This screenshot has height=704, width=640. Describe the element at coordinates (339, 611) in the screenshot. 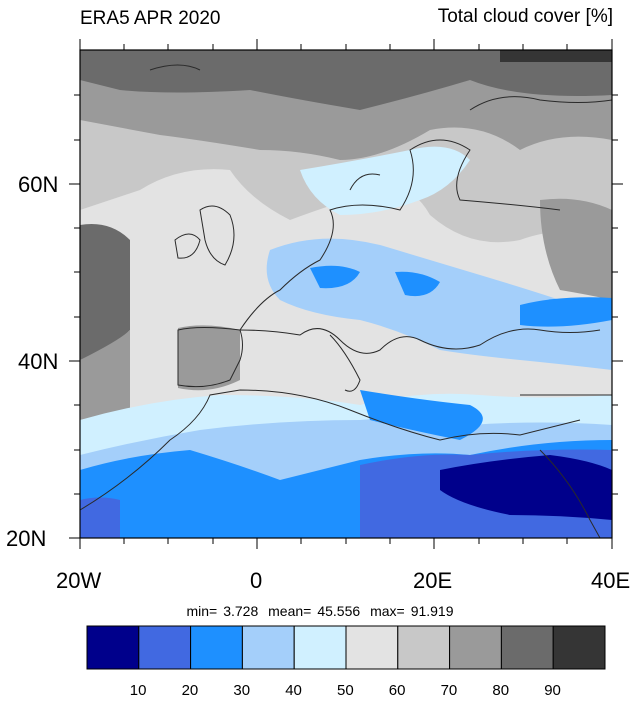

I see `stat-mean-value: 45.556` at that location.